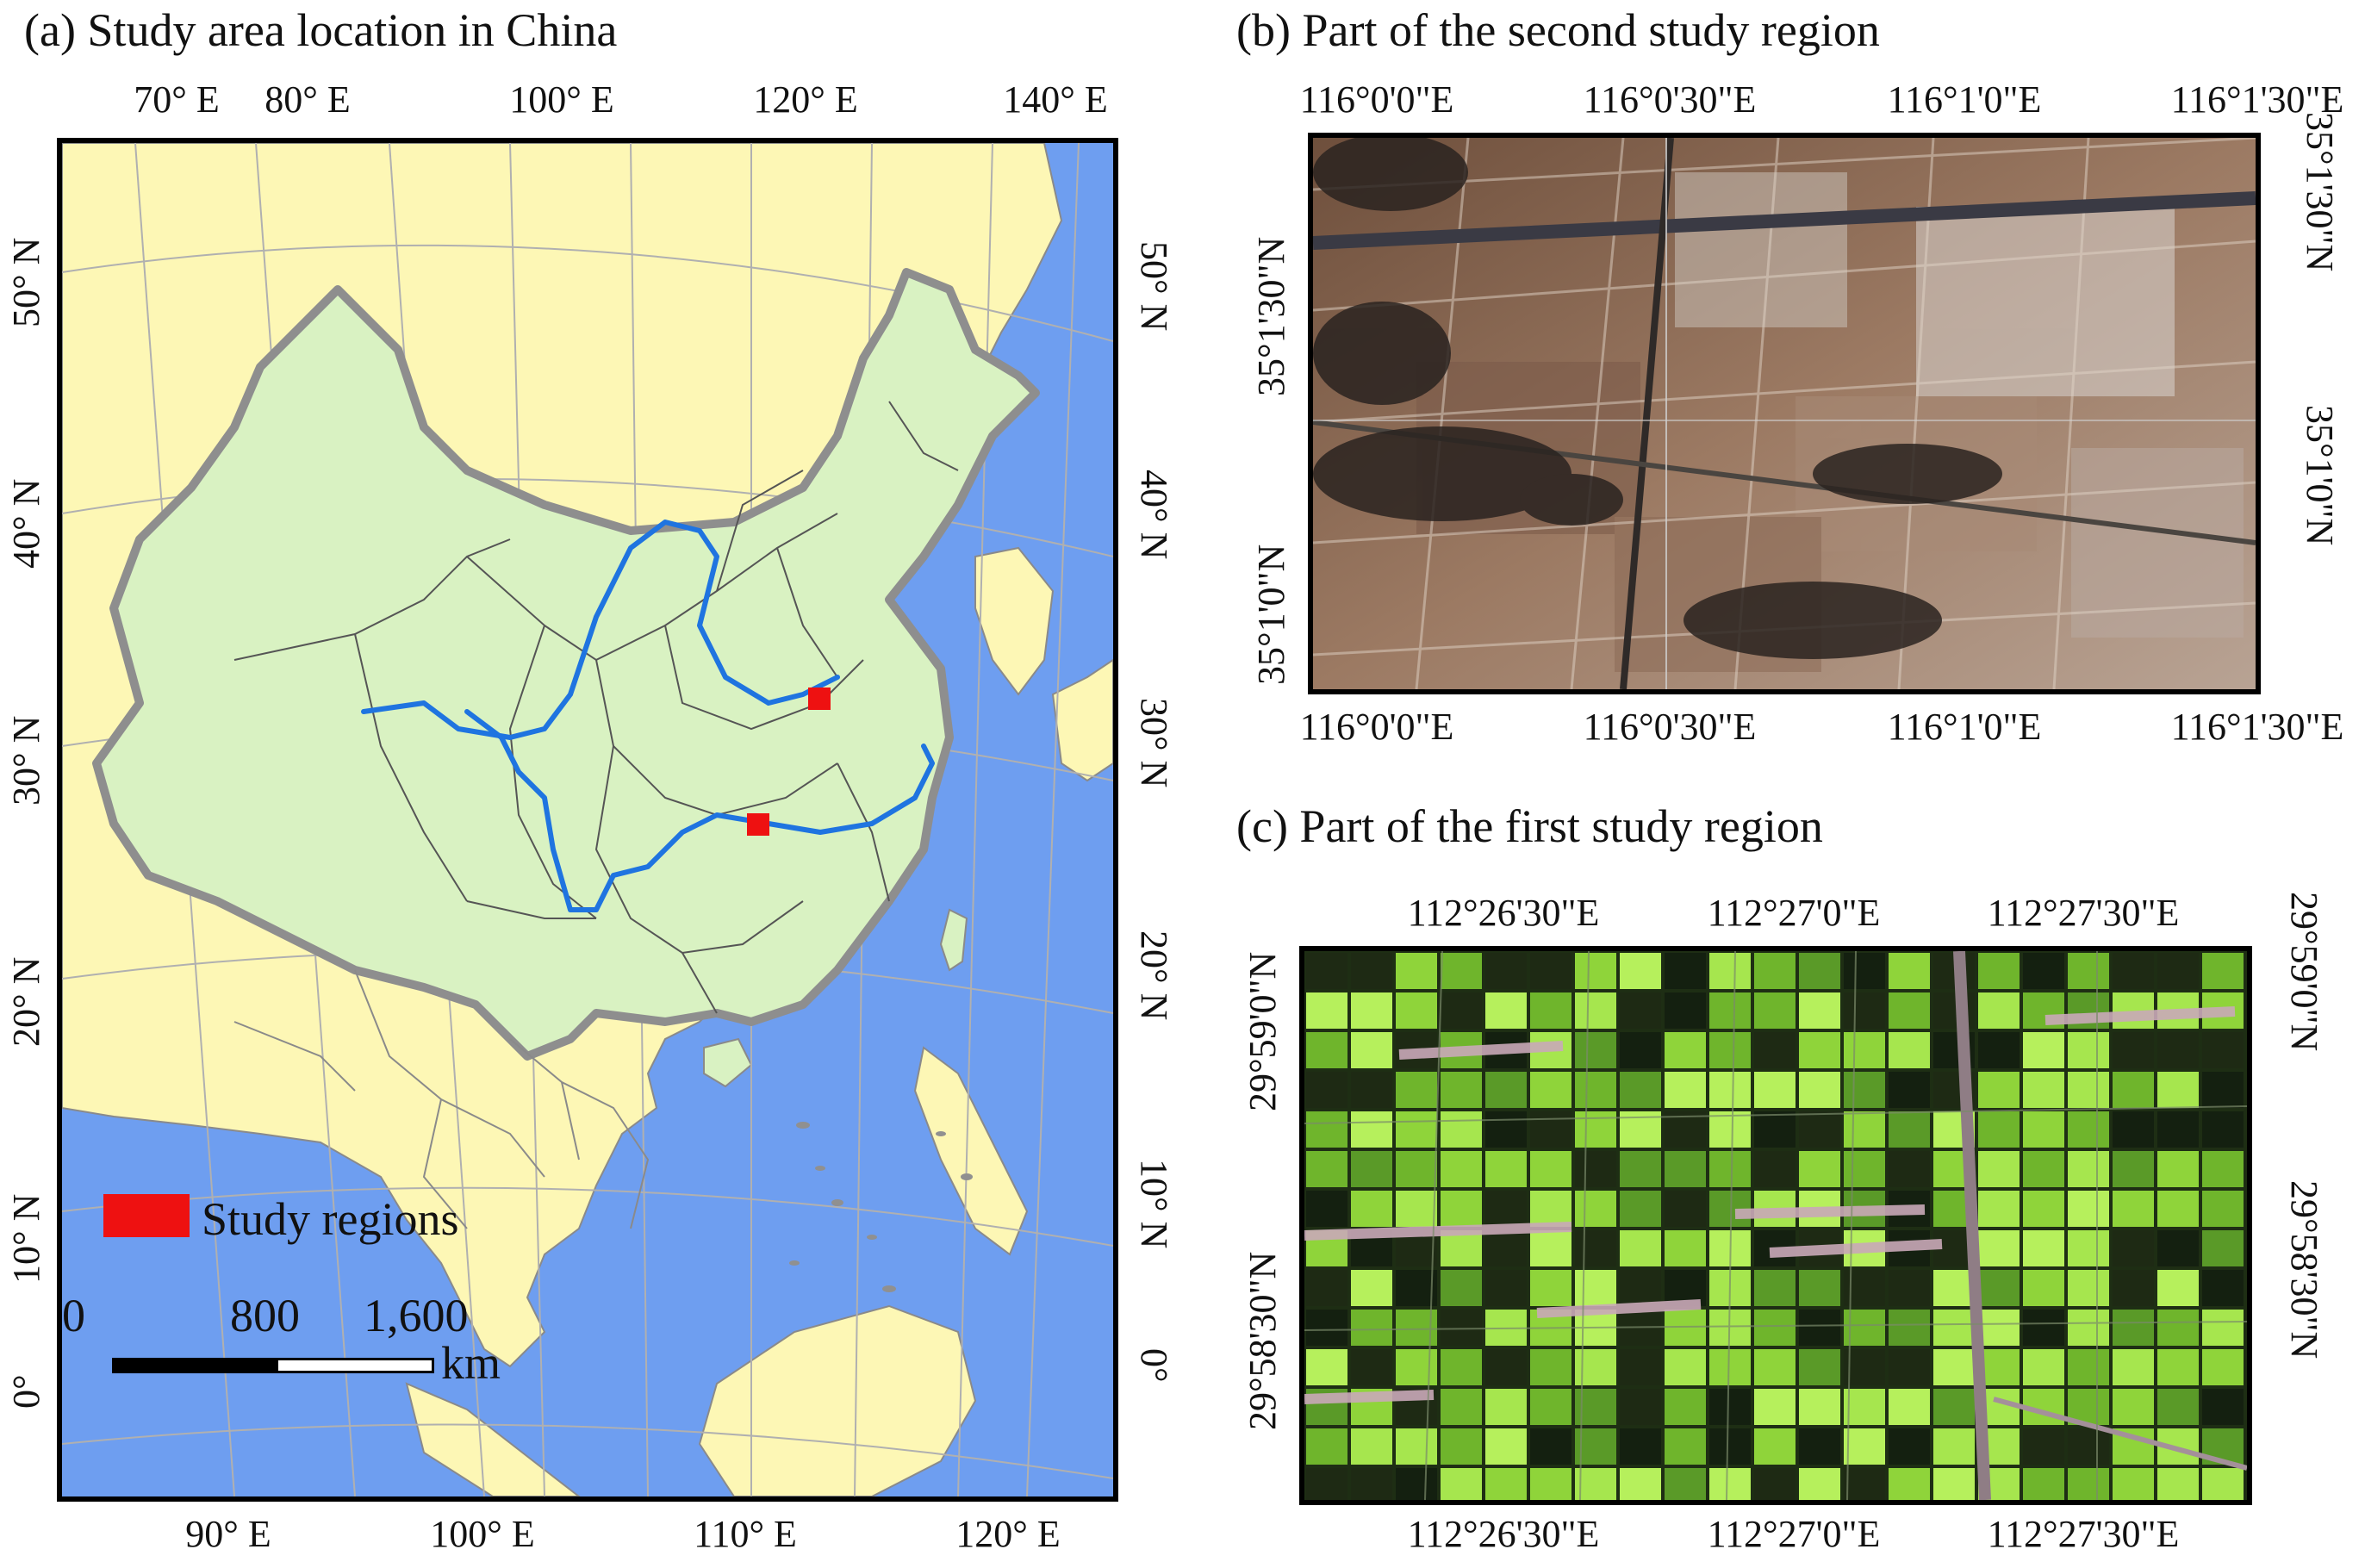  What do you see at coordinates (1670, 727) in the screenshot?
I see `lon-label-bottom: 116°0'30"E` at bounding box center [1670, 727].